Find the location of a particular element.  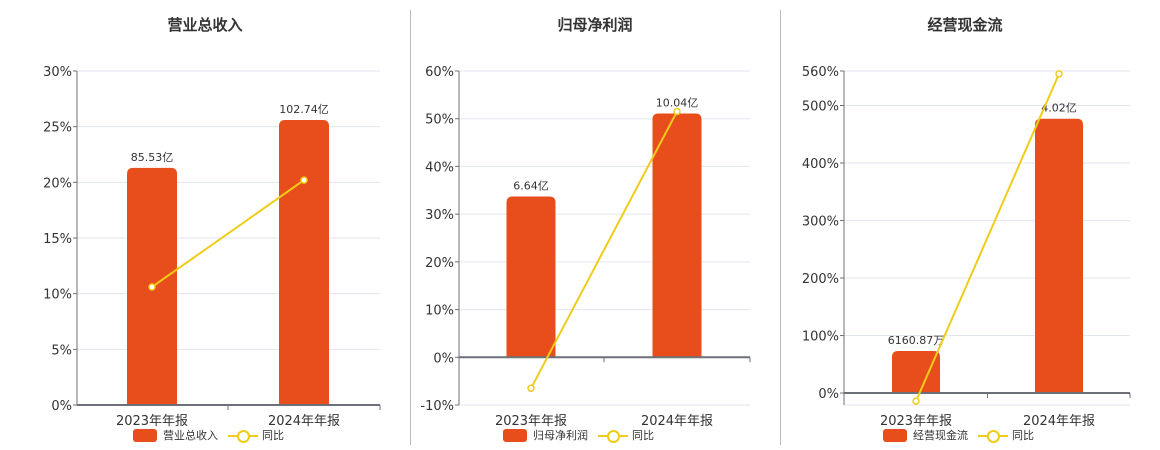

chart-legend: 经营现金流 同比 is located at coordinates (958, 435).